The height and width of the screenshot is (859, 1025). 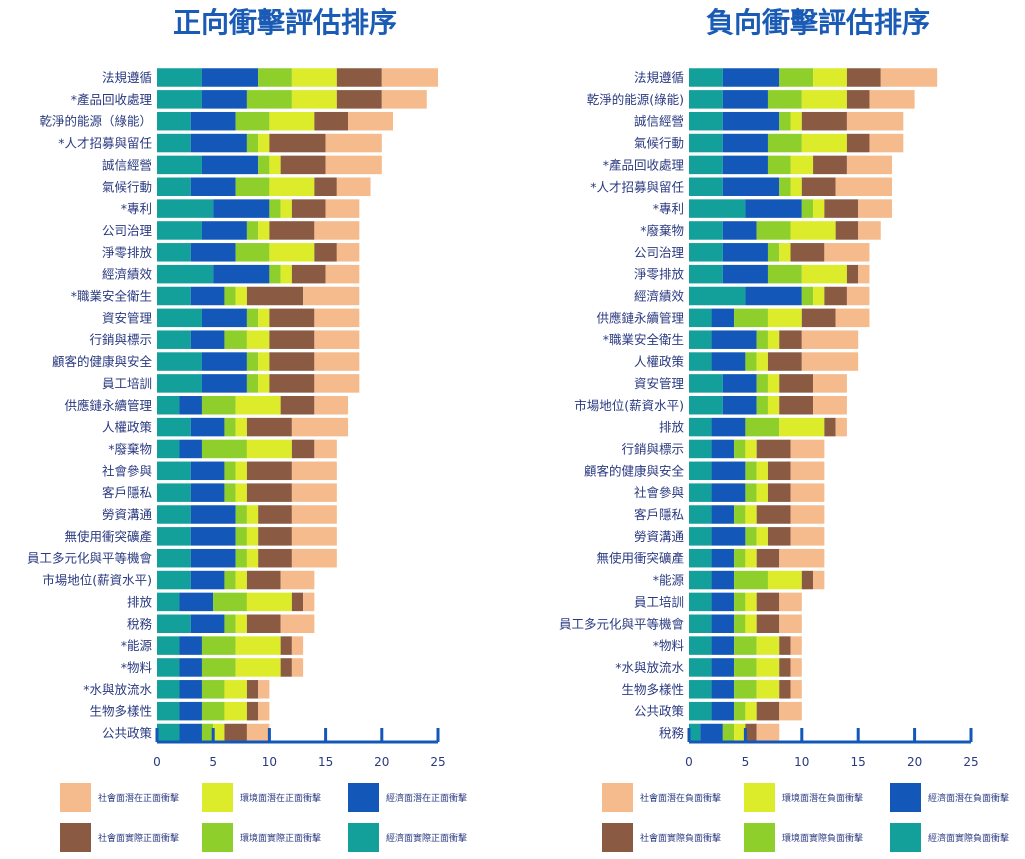 What do you see at coordinates (127, 317) in the screenshot?
I see `left-category-label: 資安管理` at bounding box center [127, 317].